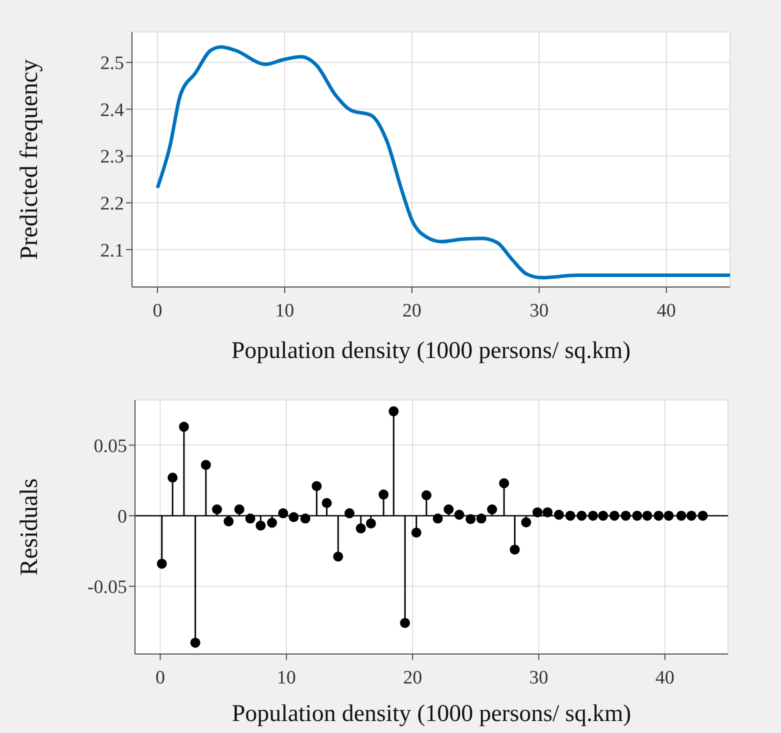 The height and width of the screenshot is (733, 781). I want to click on y-tick-label: 0.05, so click(110, 446).